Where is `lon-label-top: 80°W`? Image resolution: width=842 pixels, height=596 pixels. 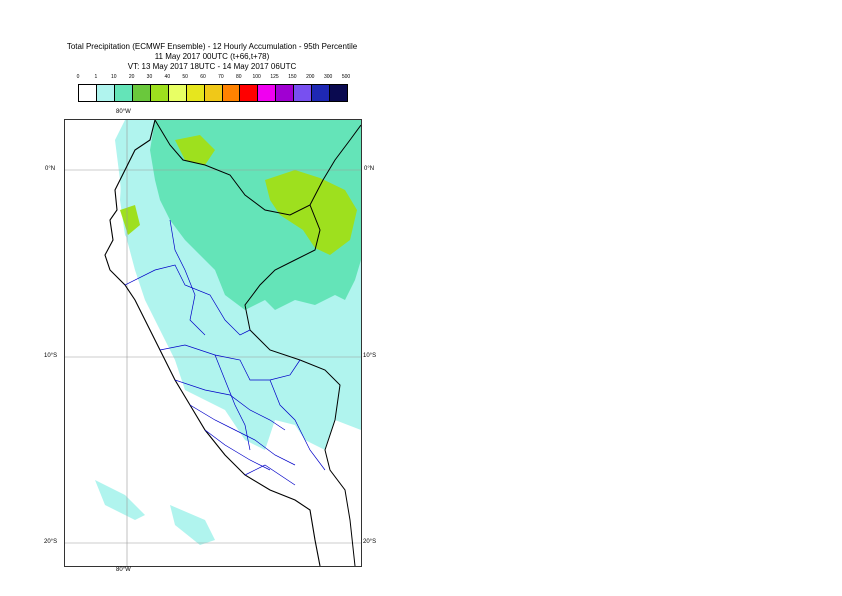
lon-label-top: 80°W is located at coordinates (123, 112).